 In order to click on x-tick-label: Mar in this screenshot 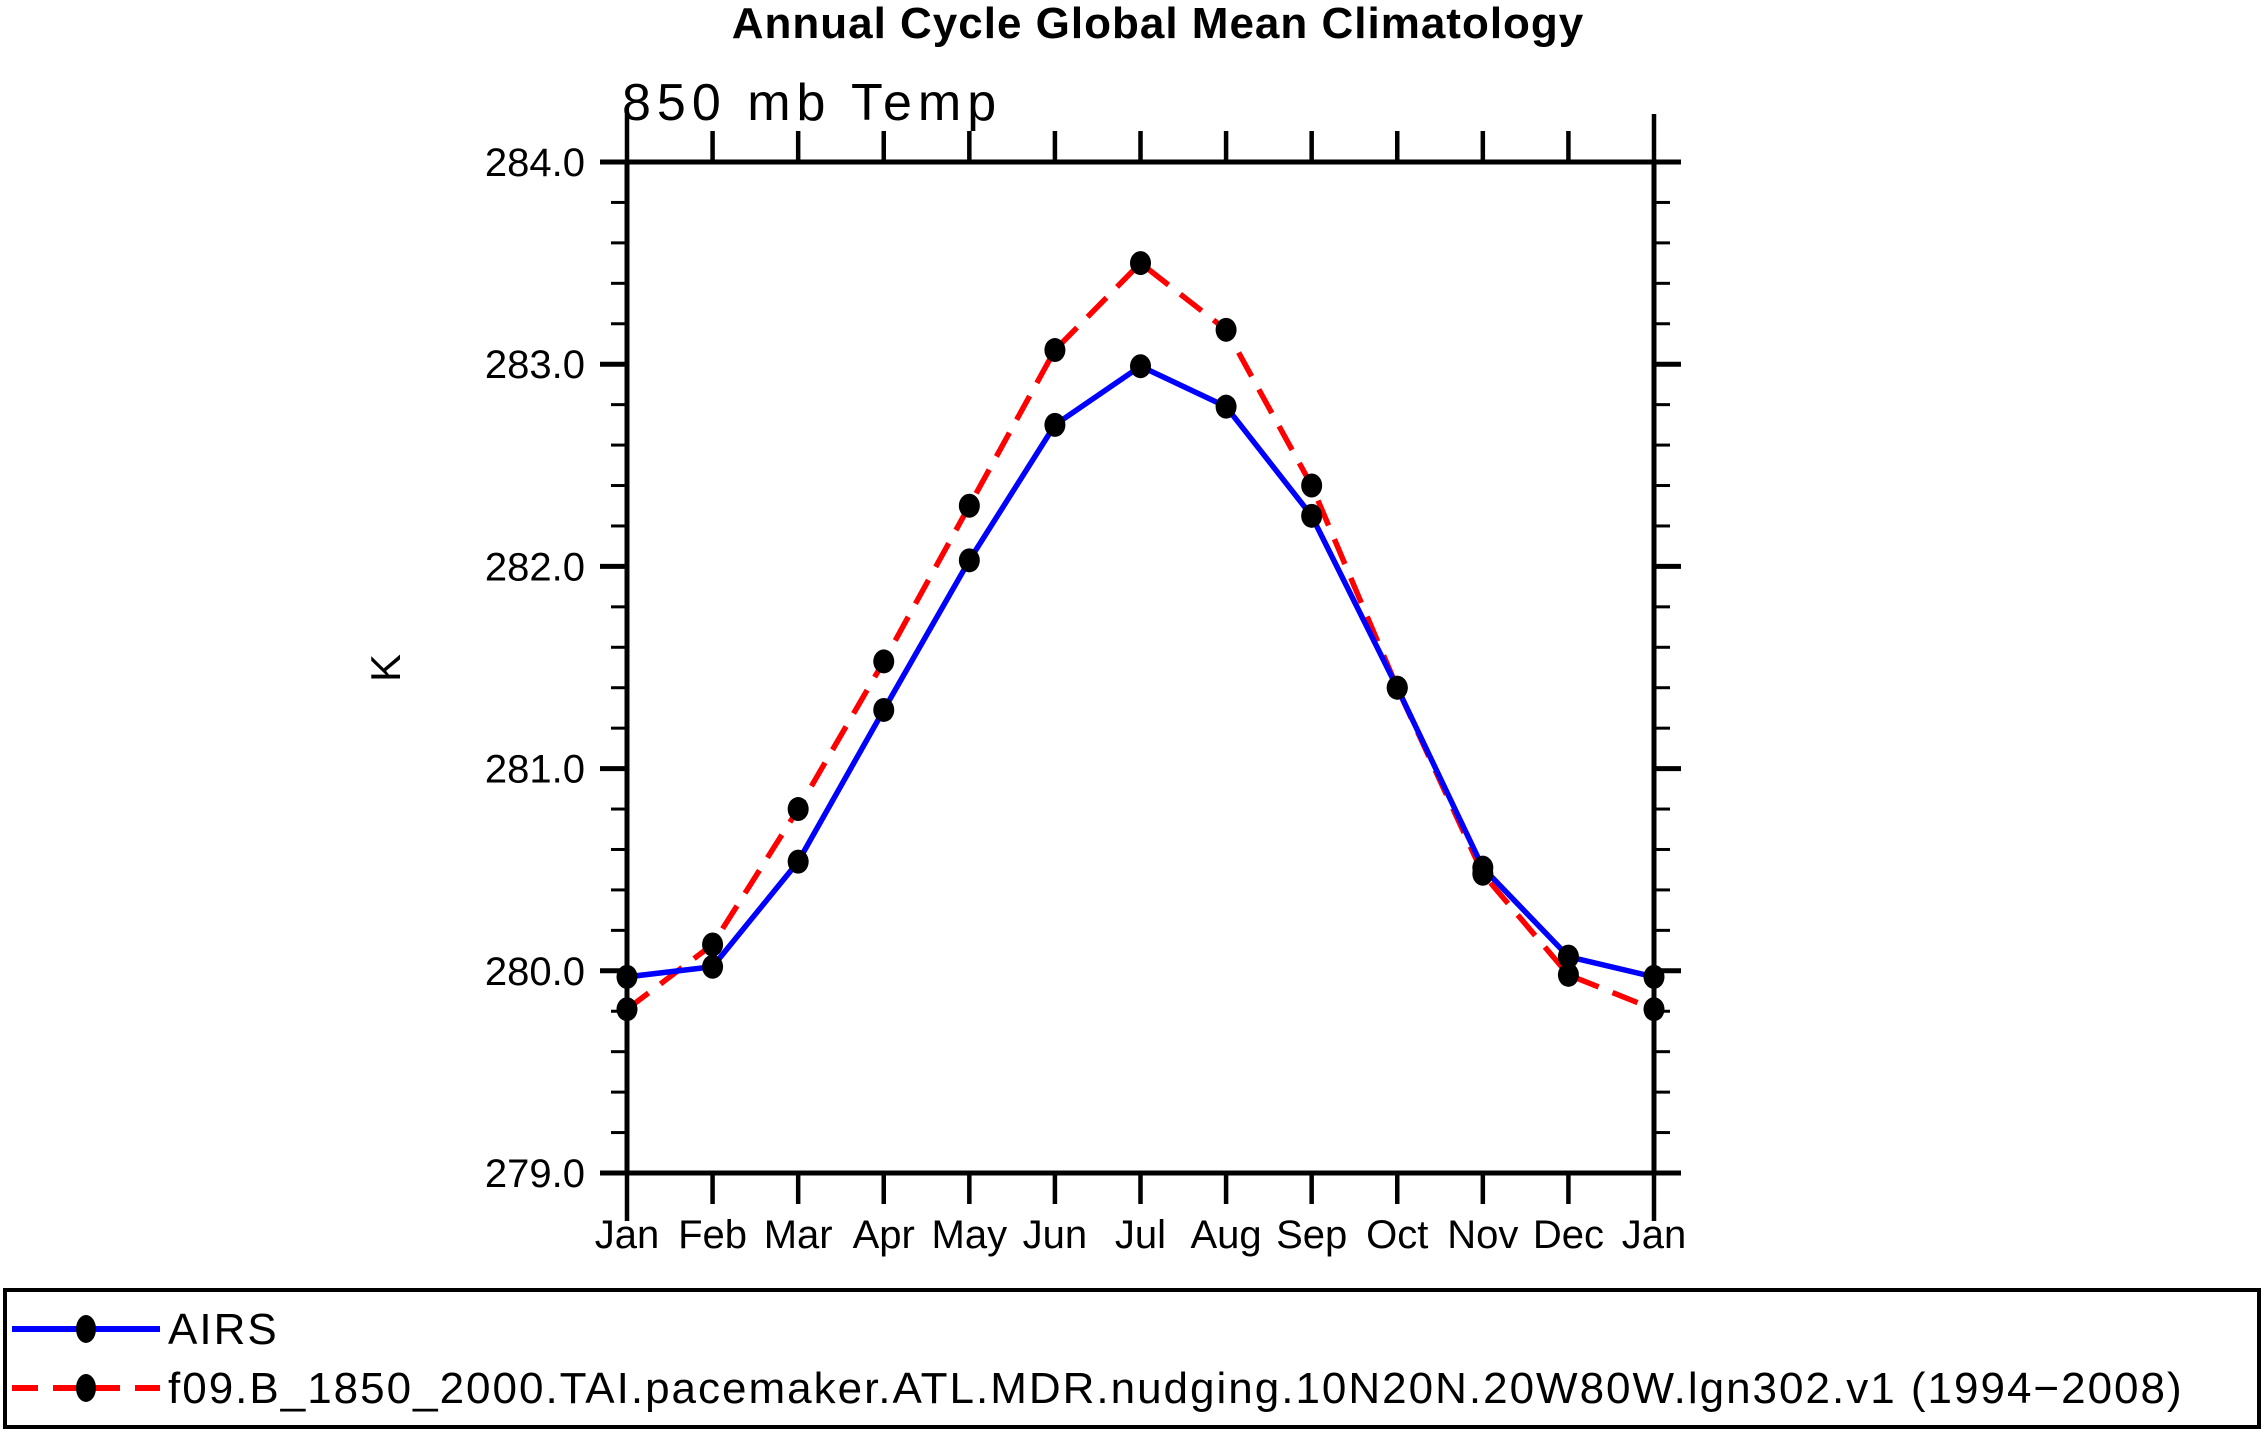, I will do `click(798, 1235)`.